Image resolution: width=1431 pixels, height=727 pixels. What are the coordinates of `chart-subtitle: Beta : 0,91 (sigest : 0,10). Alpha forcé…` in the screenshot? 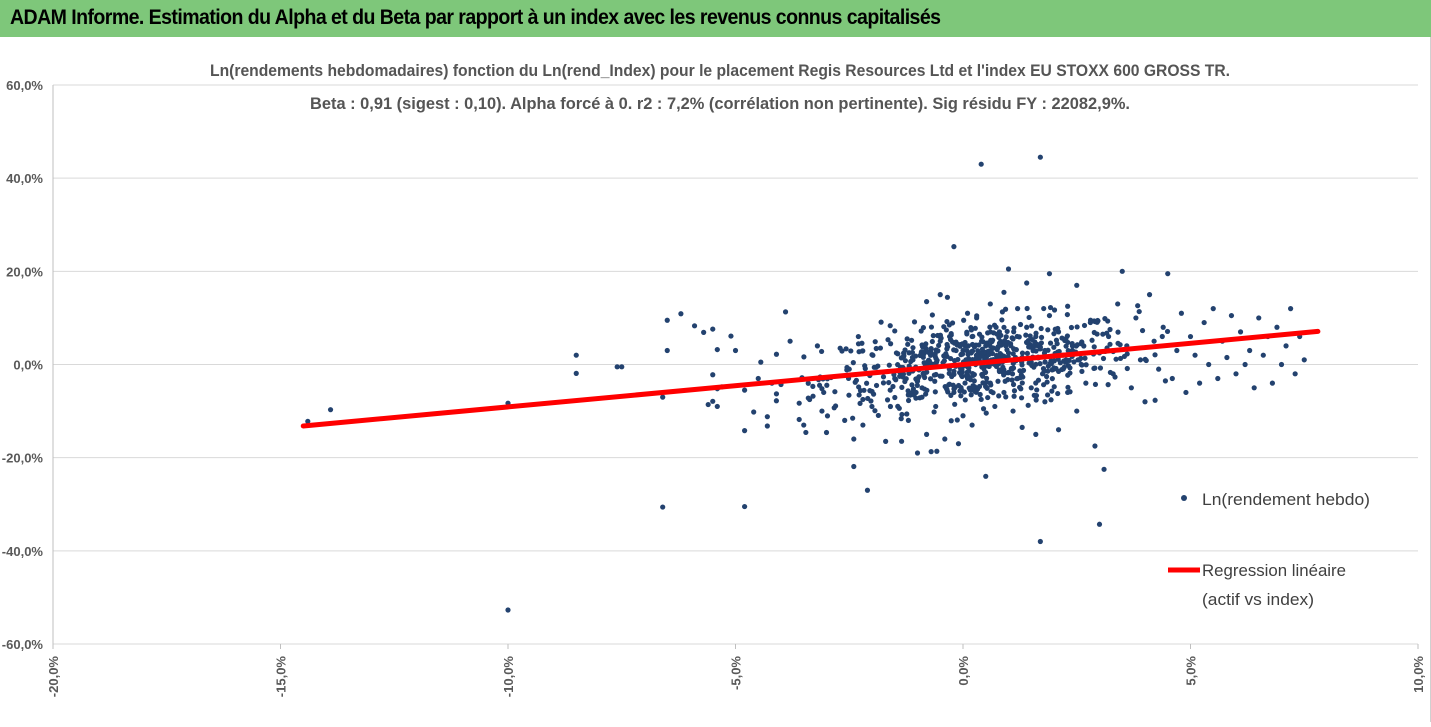 It's located at (720, 103).